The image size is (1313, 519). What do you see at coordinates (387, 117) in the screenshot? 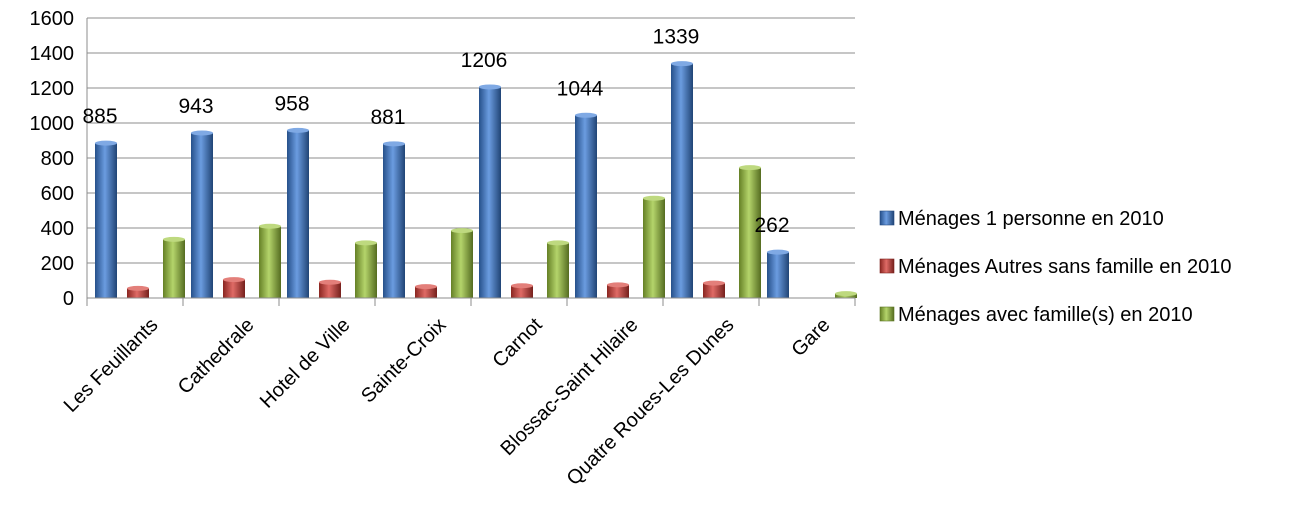
I see `data-label: 881` at bounding box center [387, 117].